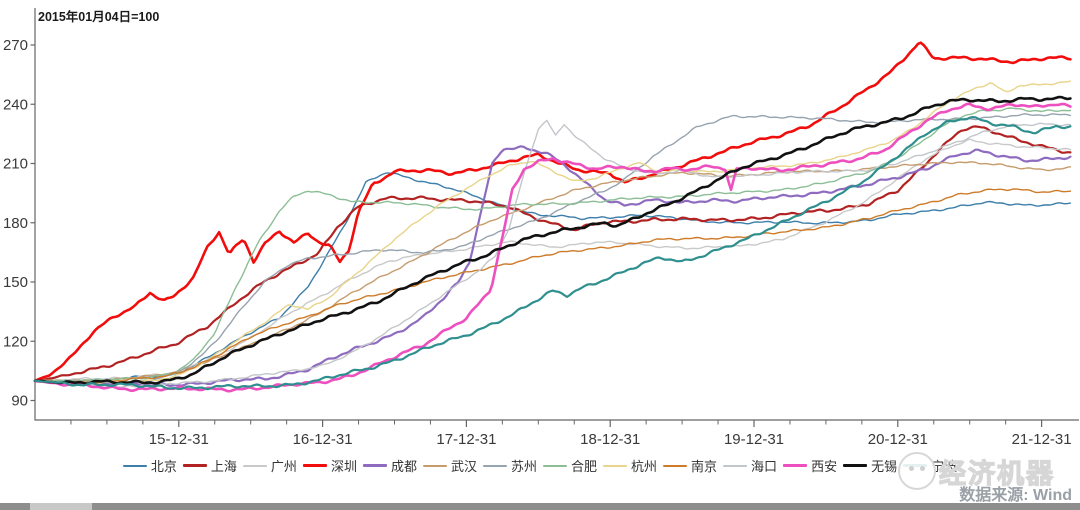 Image resolution: width=1080 pixels, height=510 pixels. What do you see at coordinates (343, 466) in the screenshot?
I see `legend-label: 深圳` at bounding box center [343, 466].